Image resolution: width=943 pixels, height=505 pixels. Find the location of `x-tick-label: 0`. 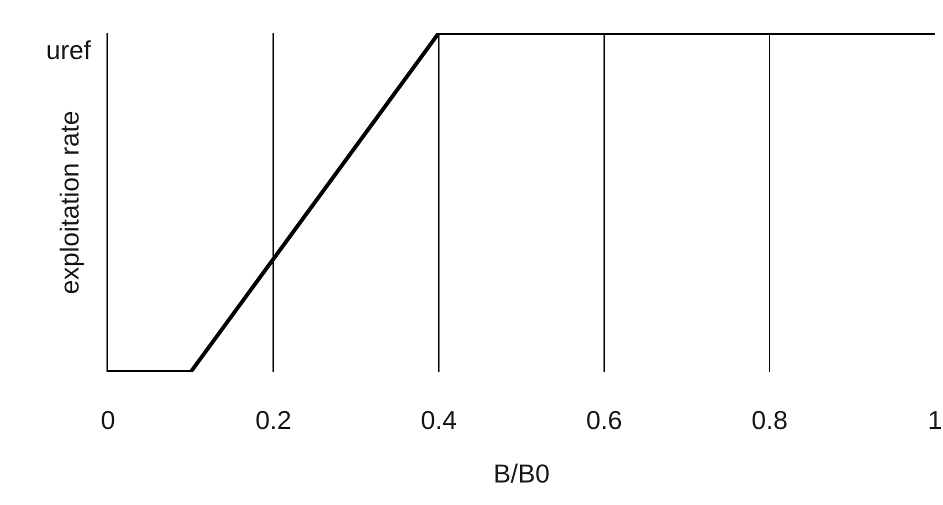

x-tick-label: 0 is located at coordinates (108, 420).